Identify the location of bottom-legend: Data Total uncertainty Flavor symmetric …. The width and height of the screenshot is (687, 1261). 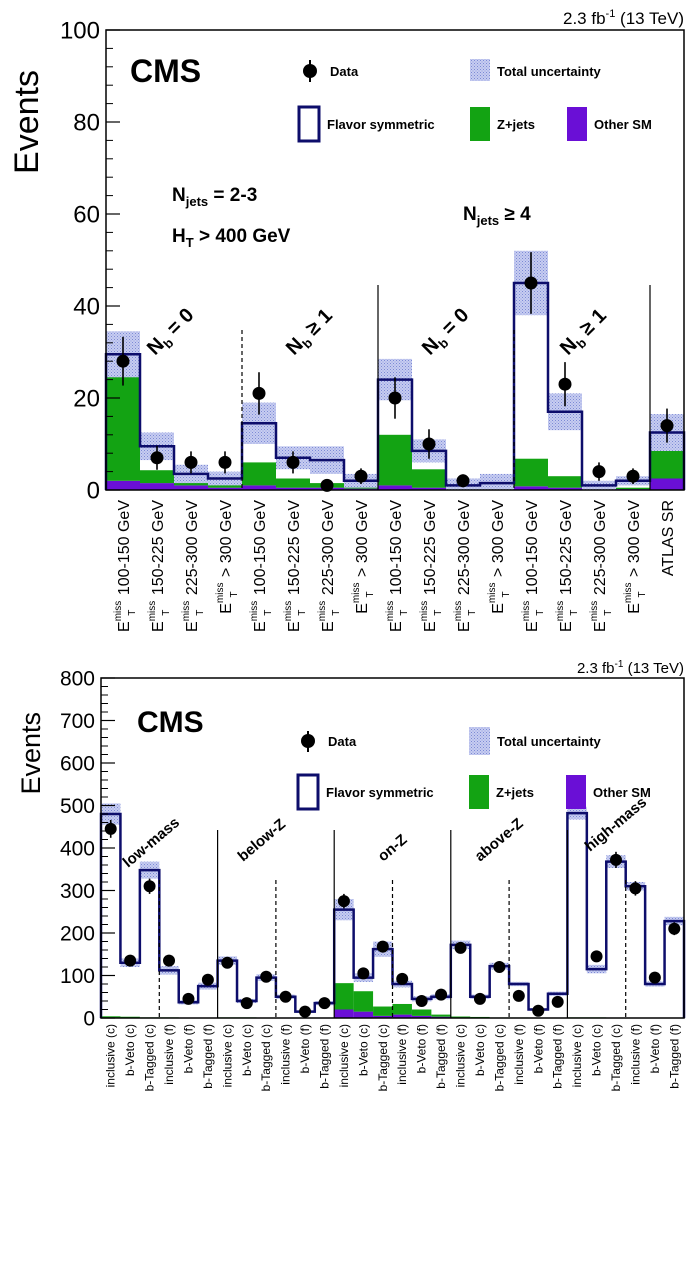
(473, 769).